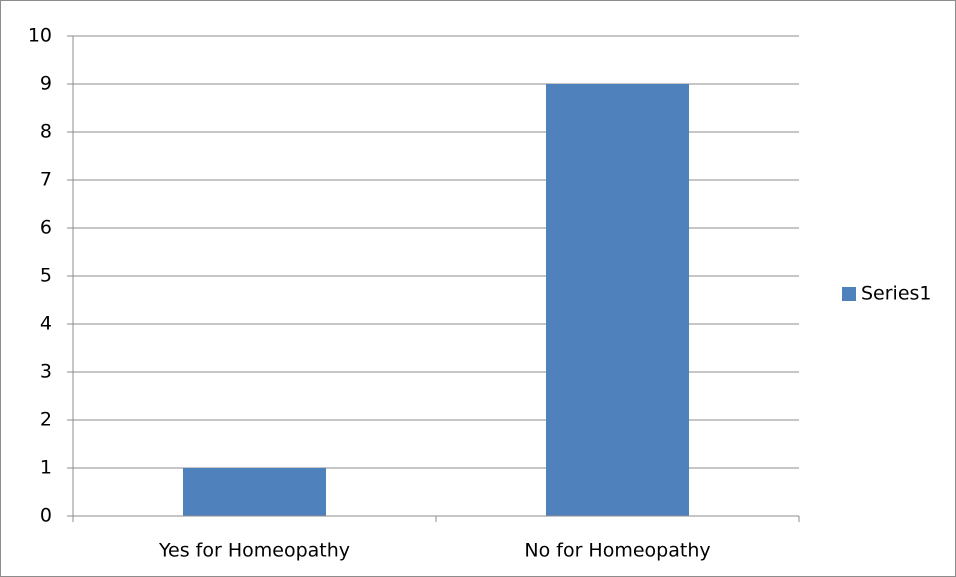 The width and height of the screenshot is (956, 577). I want to click on y-tick-label: 1, so click(46, 468).